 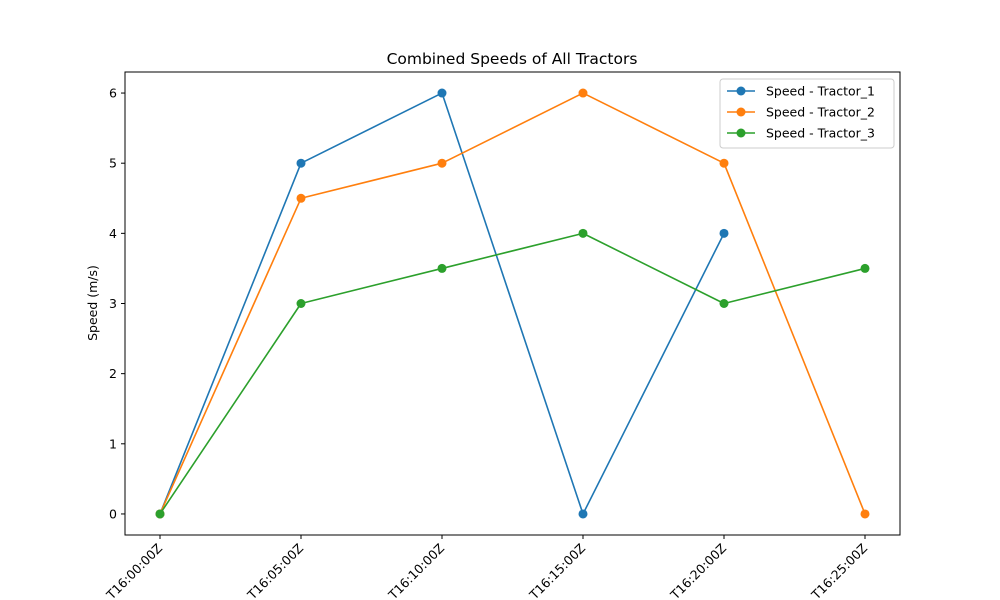 What do you see at coordinates (113, 443) in the screenshot?
I see `y-tick-label: 1` at bounding box center [113, 443].